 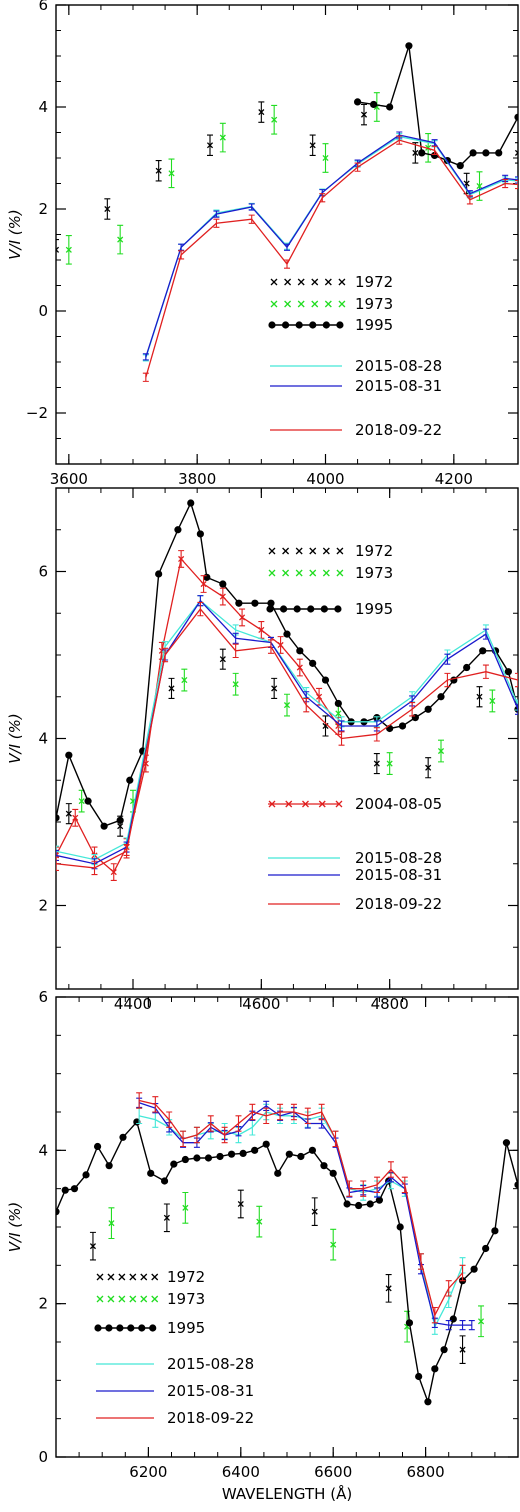 What do you see at coordinates (252, 1127) in the screenshot?
I see `error-bar-d20150828` at bounding box center [252, 1127].